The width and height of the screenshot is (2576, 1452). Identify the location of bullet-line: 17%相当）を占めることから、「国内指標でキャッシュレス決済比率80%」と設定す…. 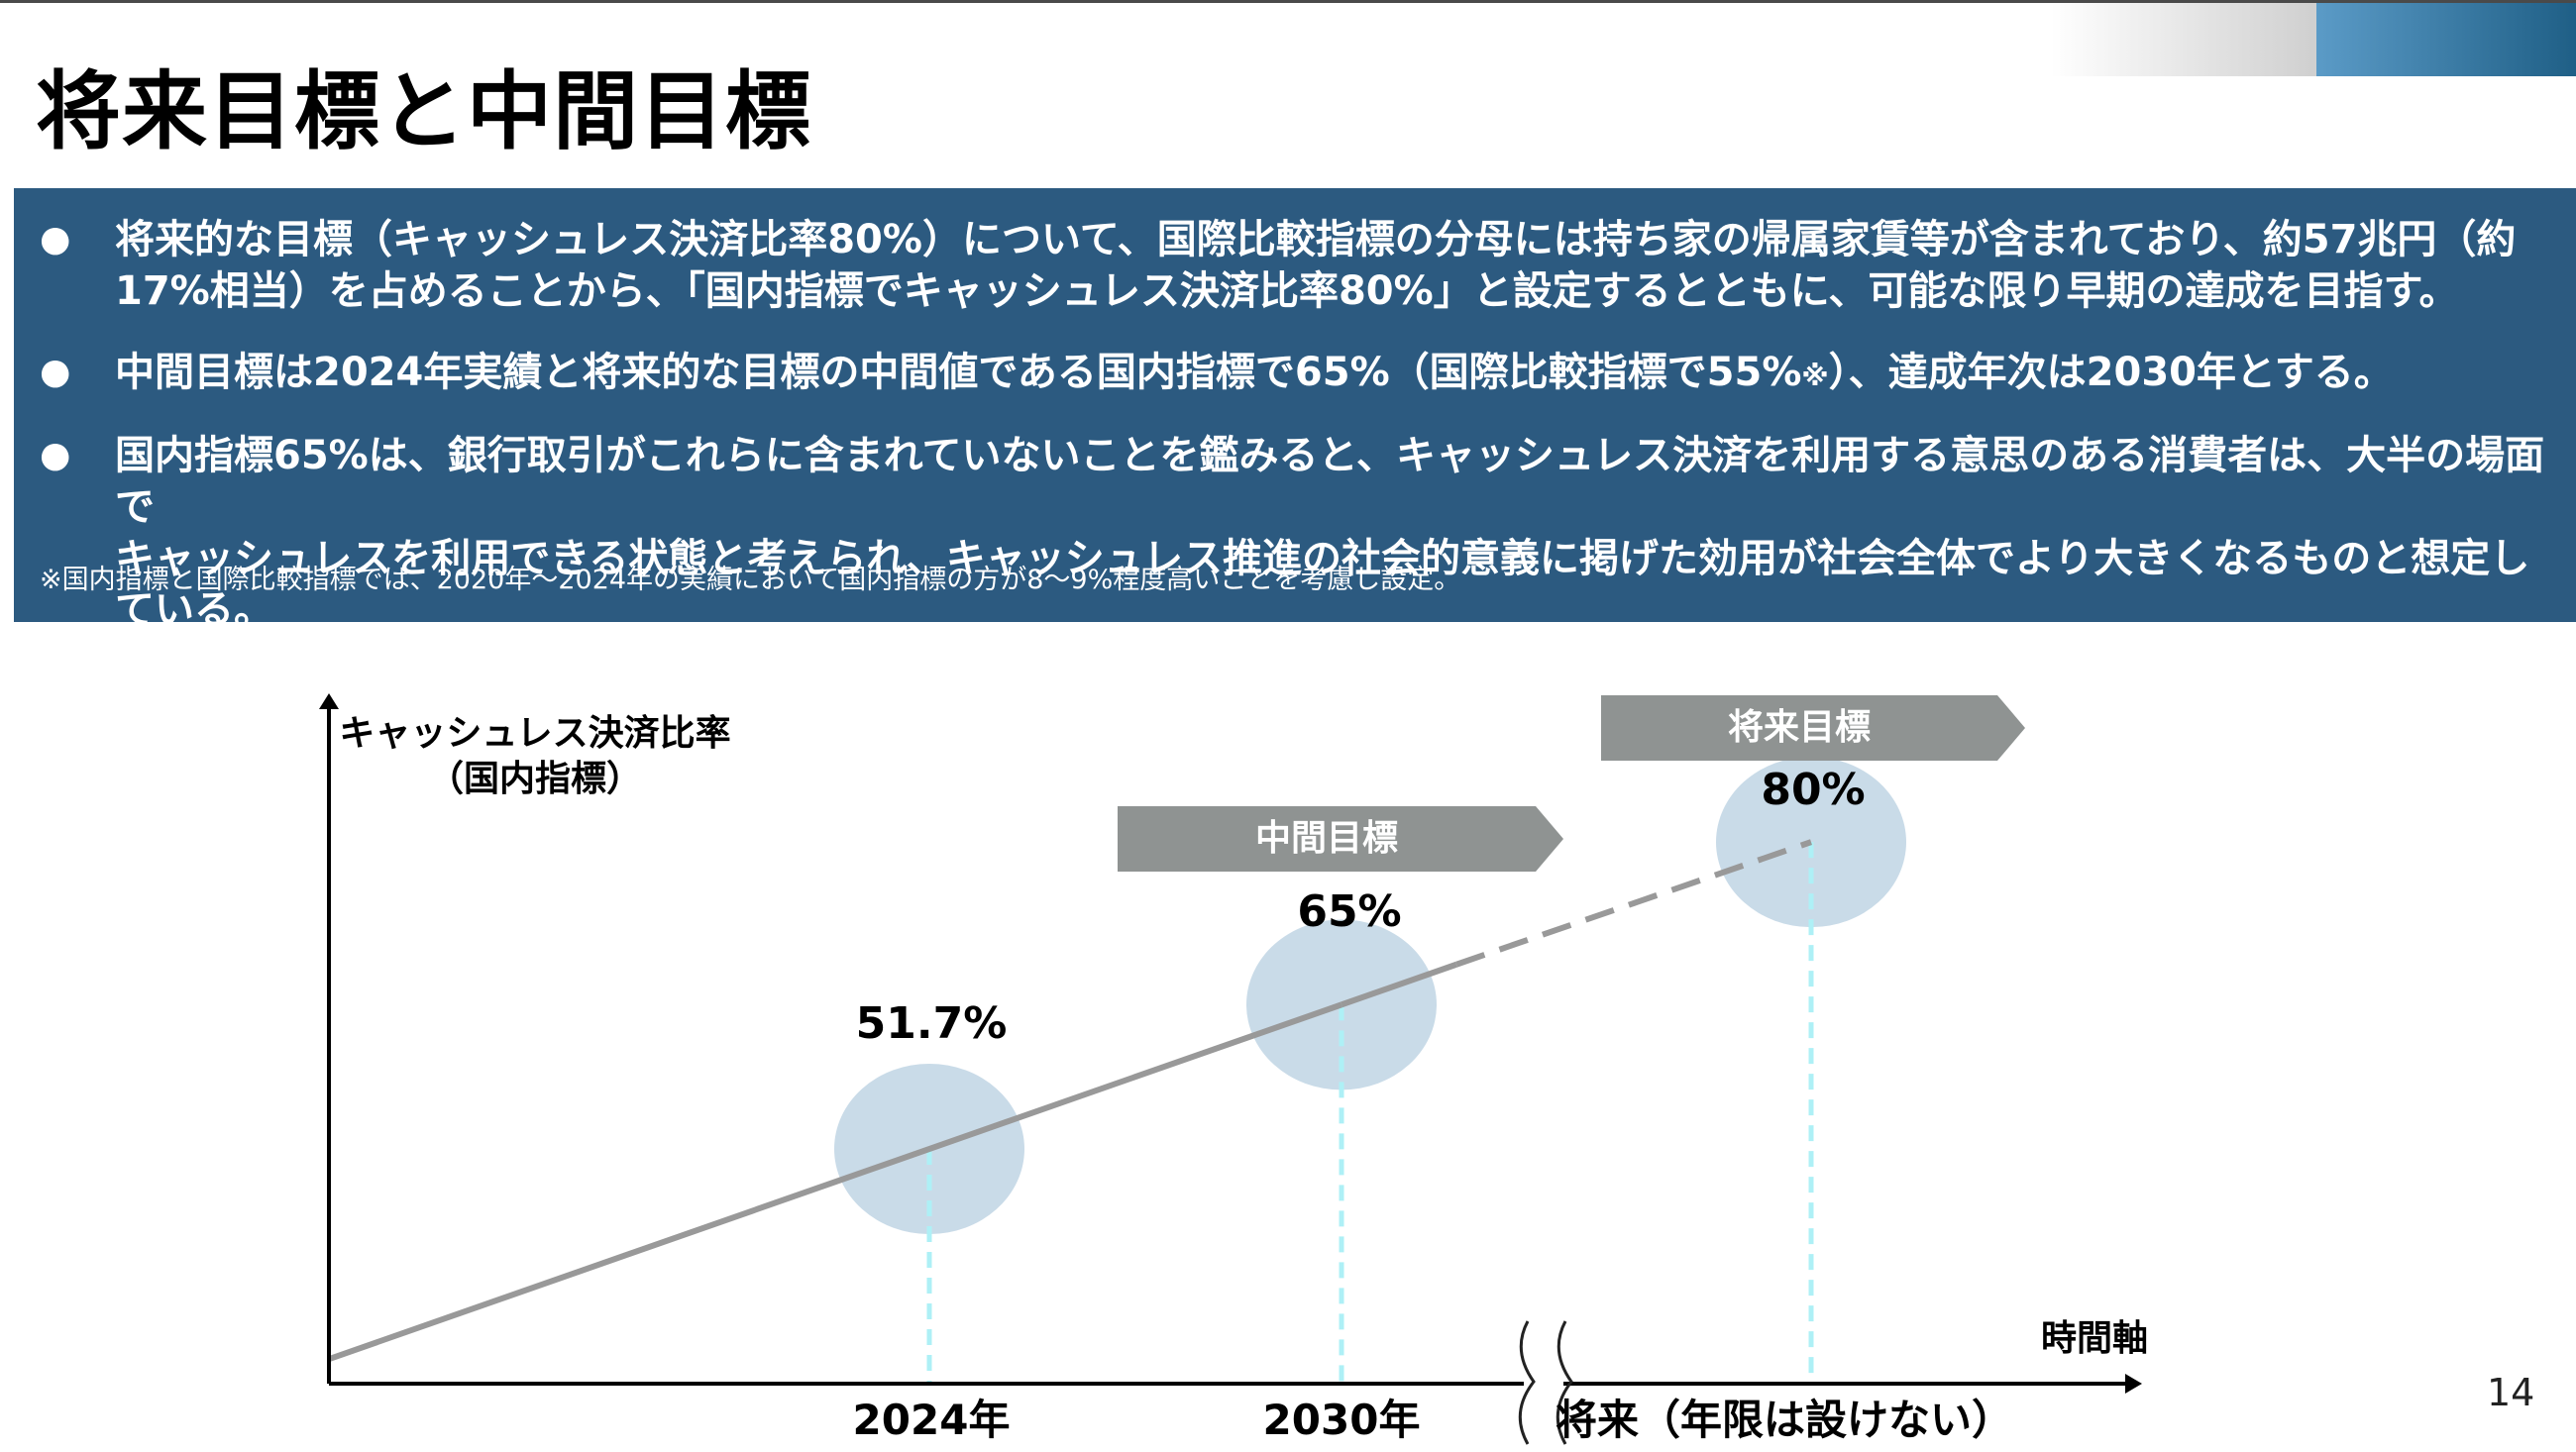
(1287, 291).